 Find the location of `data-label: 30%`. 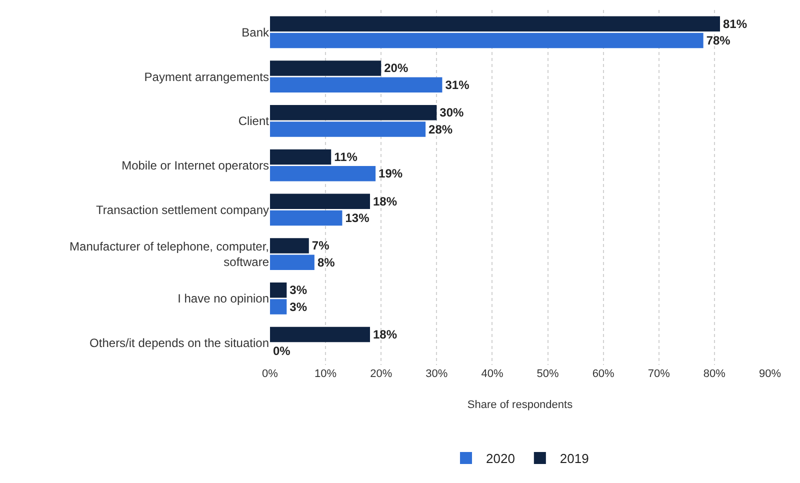

data-label: 30% is located at coordinates (452, 113).